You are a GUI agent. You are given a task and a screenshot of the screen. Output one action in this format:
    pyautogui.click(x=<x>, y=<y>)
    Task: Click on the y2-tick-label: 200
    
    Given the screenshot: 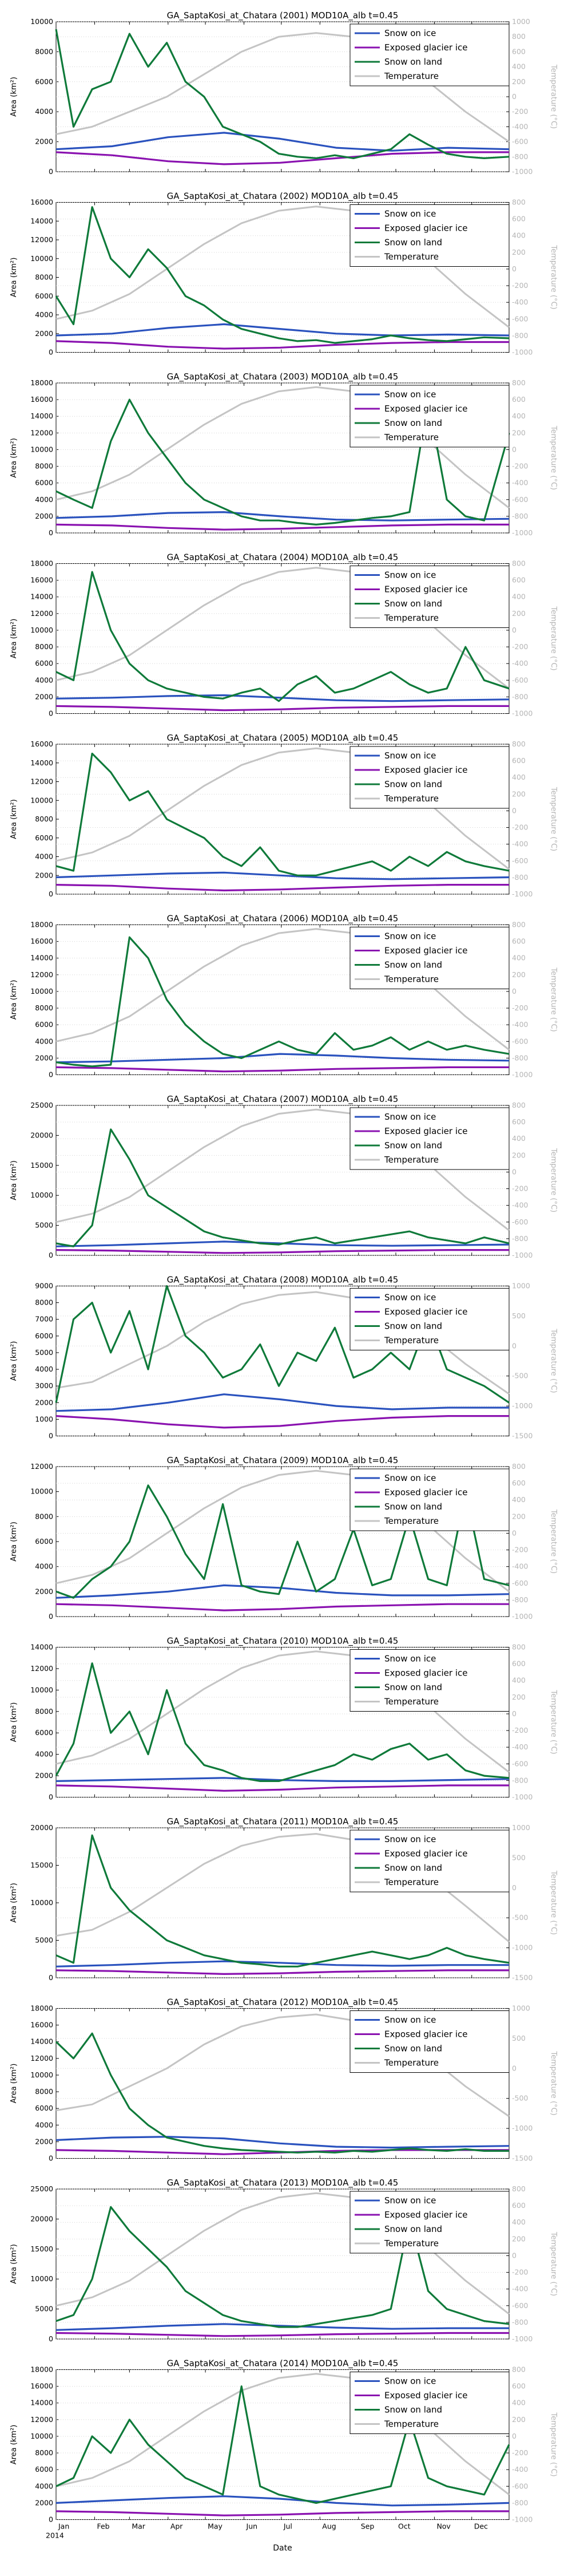 What is the action you would take?
    pyautogui.click(x=519, y=1155)
    